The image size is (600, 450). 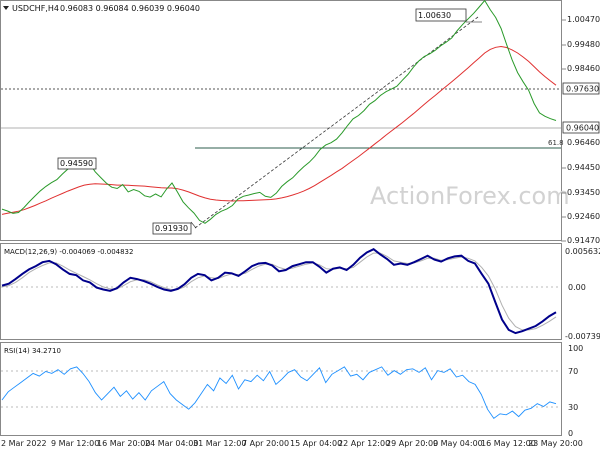 I want to click on annotation-low: 0.91930, so click(x=171, y=228).